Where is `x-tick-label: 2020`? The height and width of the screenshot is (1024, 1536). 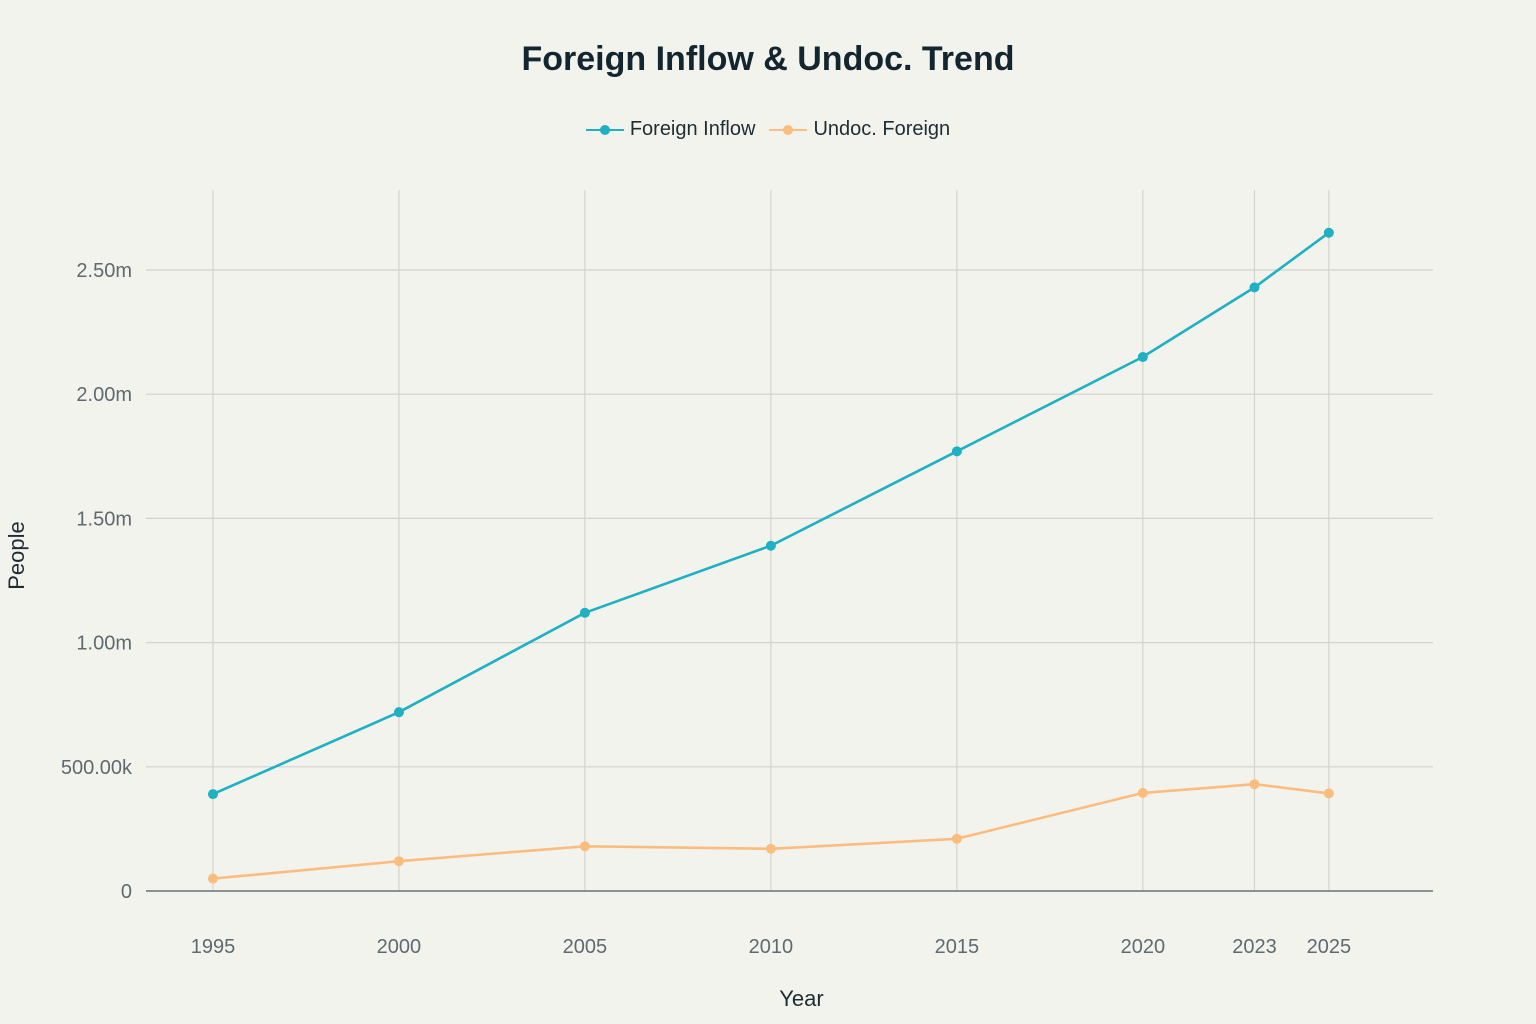
x-tick-label: 2020 is located at coordinates (1143, 947).